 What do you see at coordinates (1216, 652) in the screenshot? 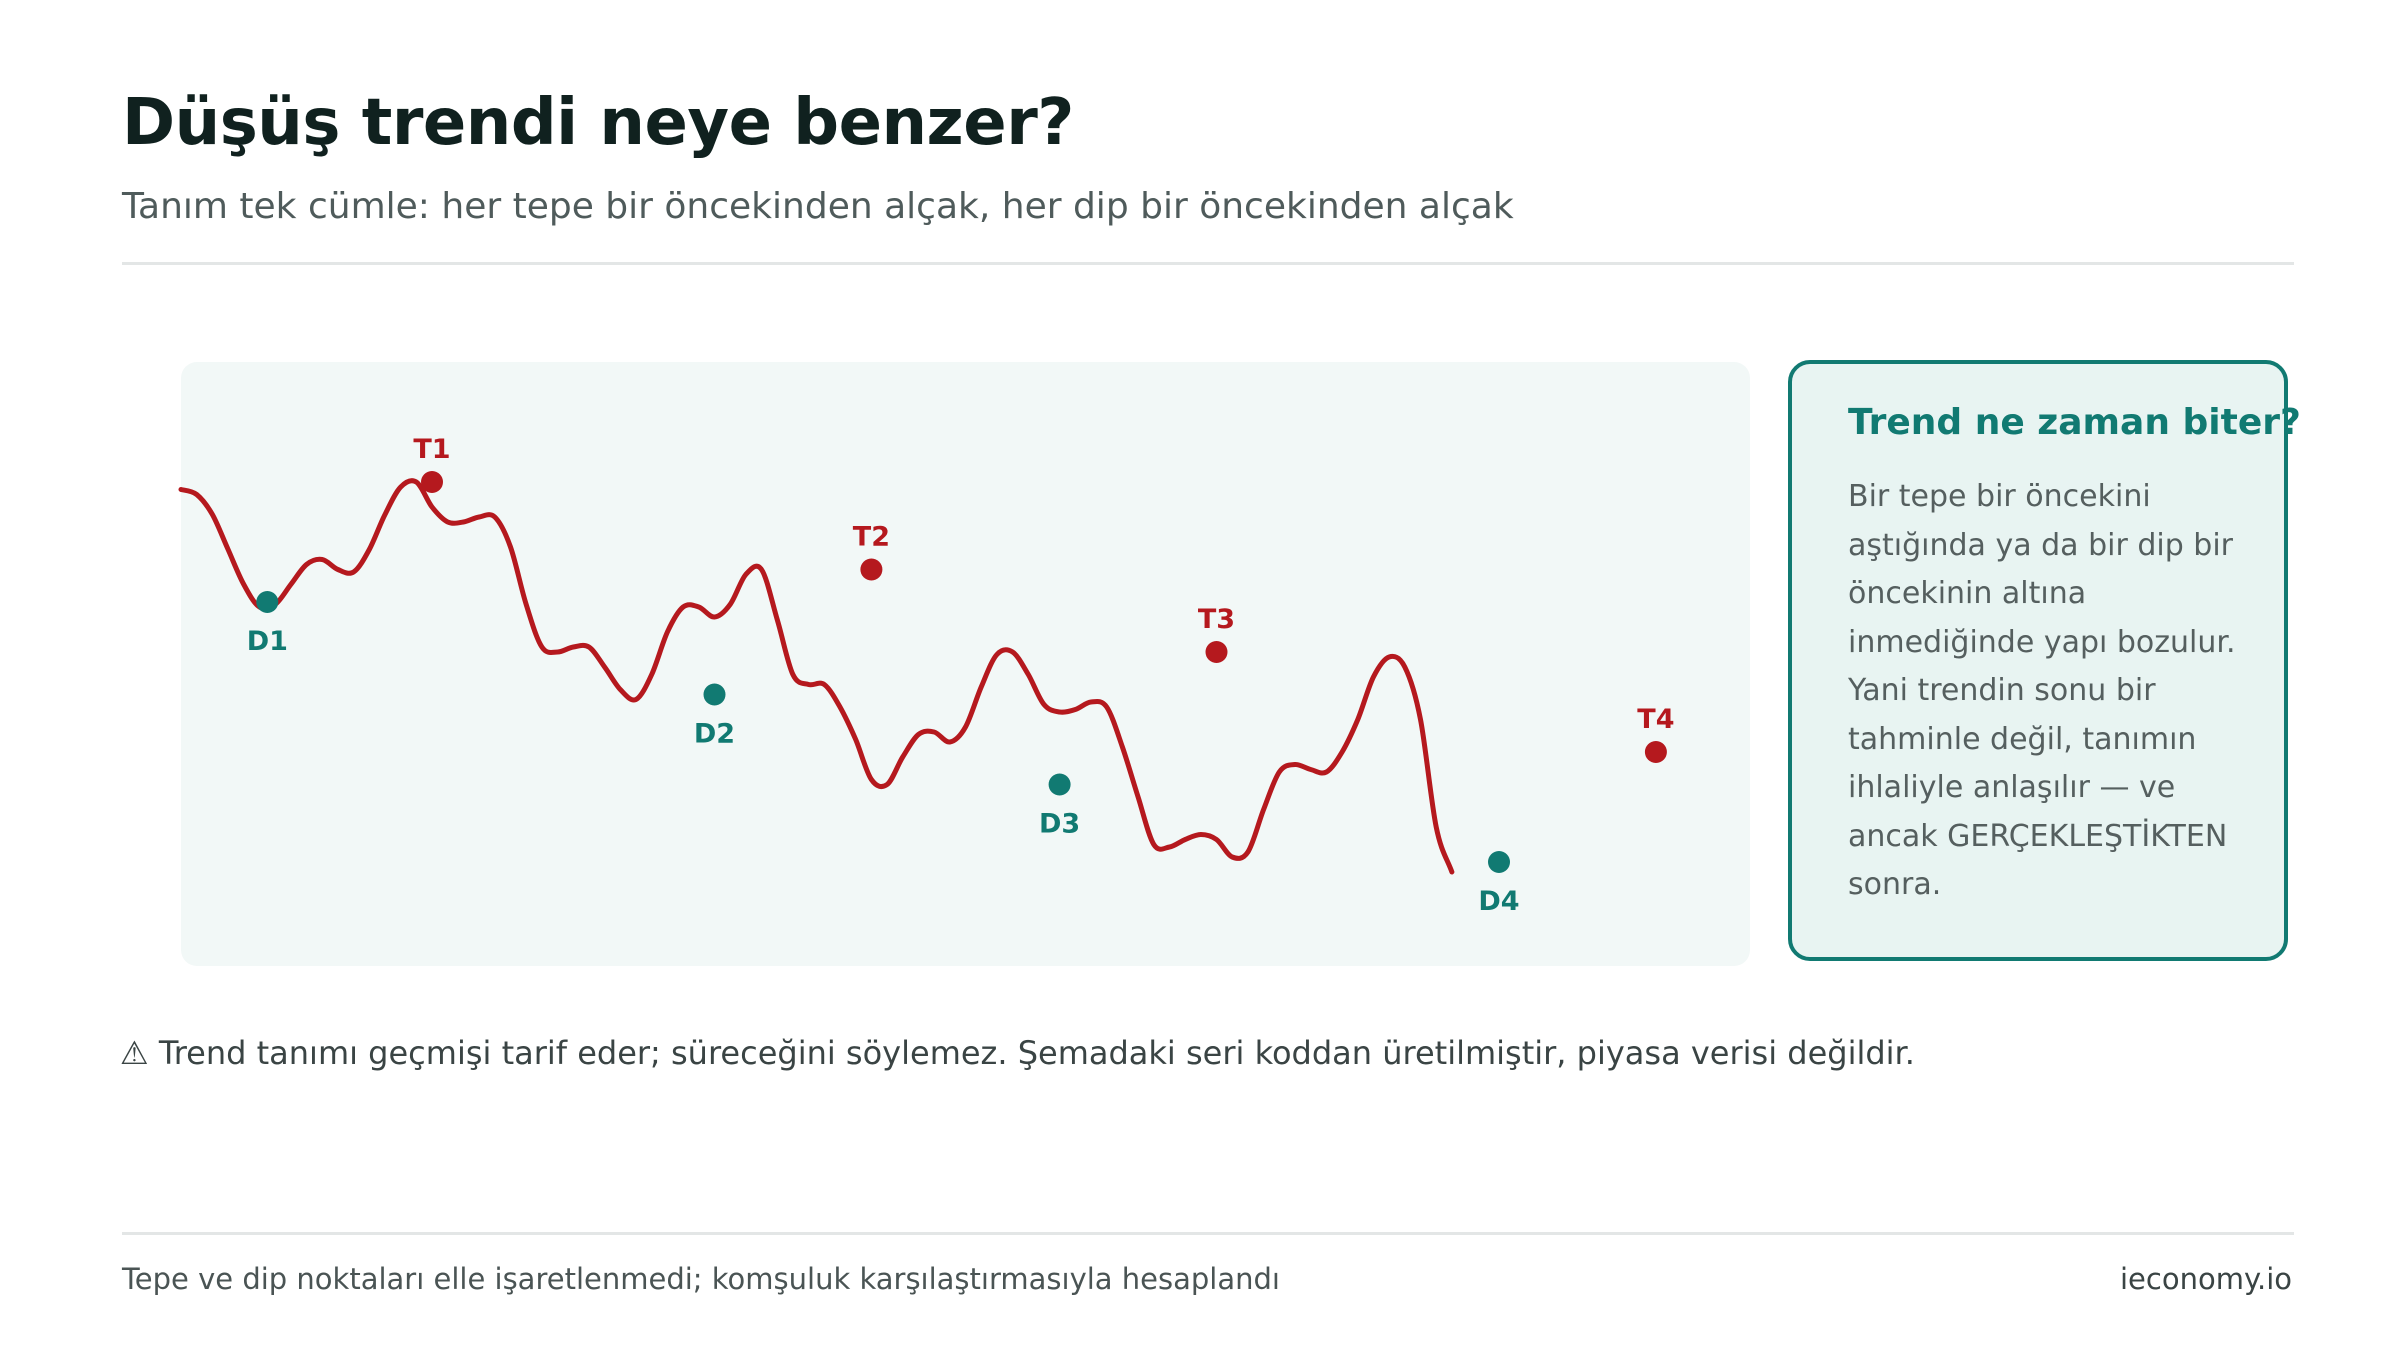
I see `peak-marker-t3` at bounding box center [1216, 652].